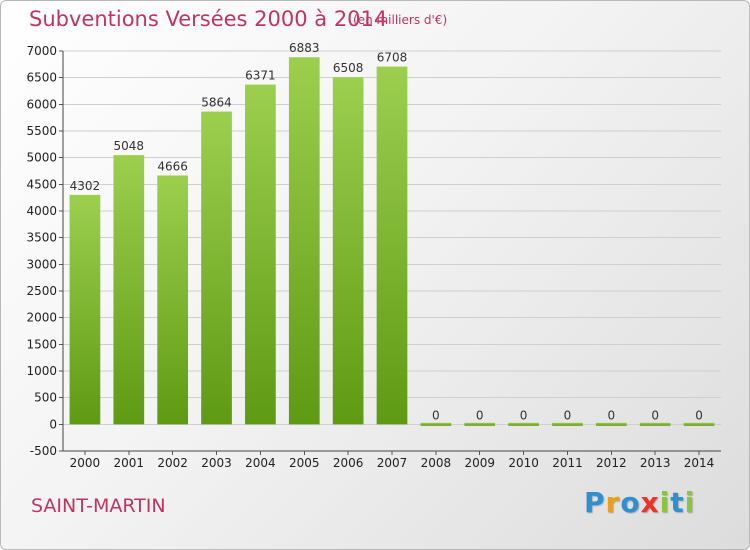 The width and height of the screenshot is (750, 550). I want to click on y-tick-label: 0, so click(53, 424).